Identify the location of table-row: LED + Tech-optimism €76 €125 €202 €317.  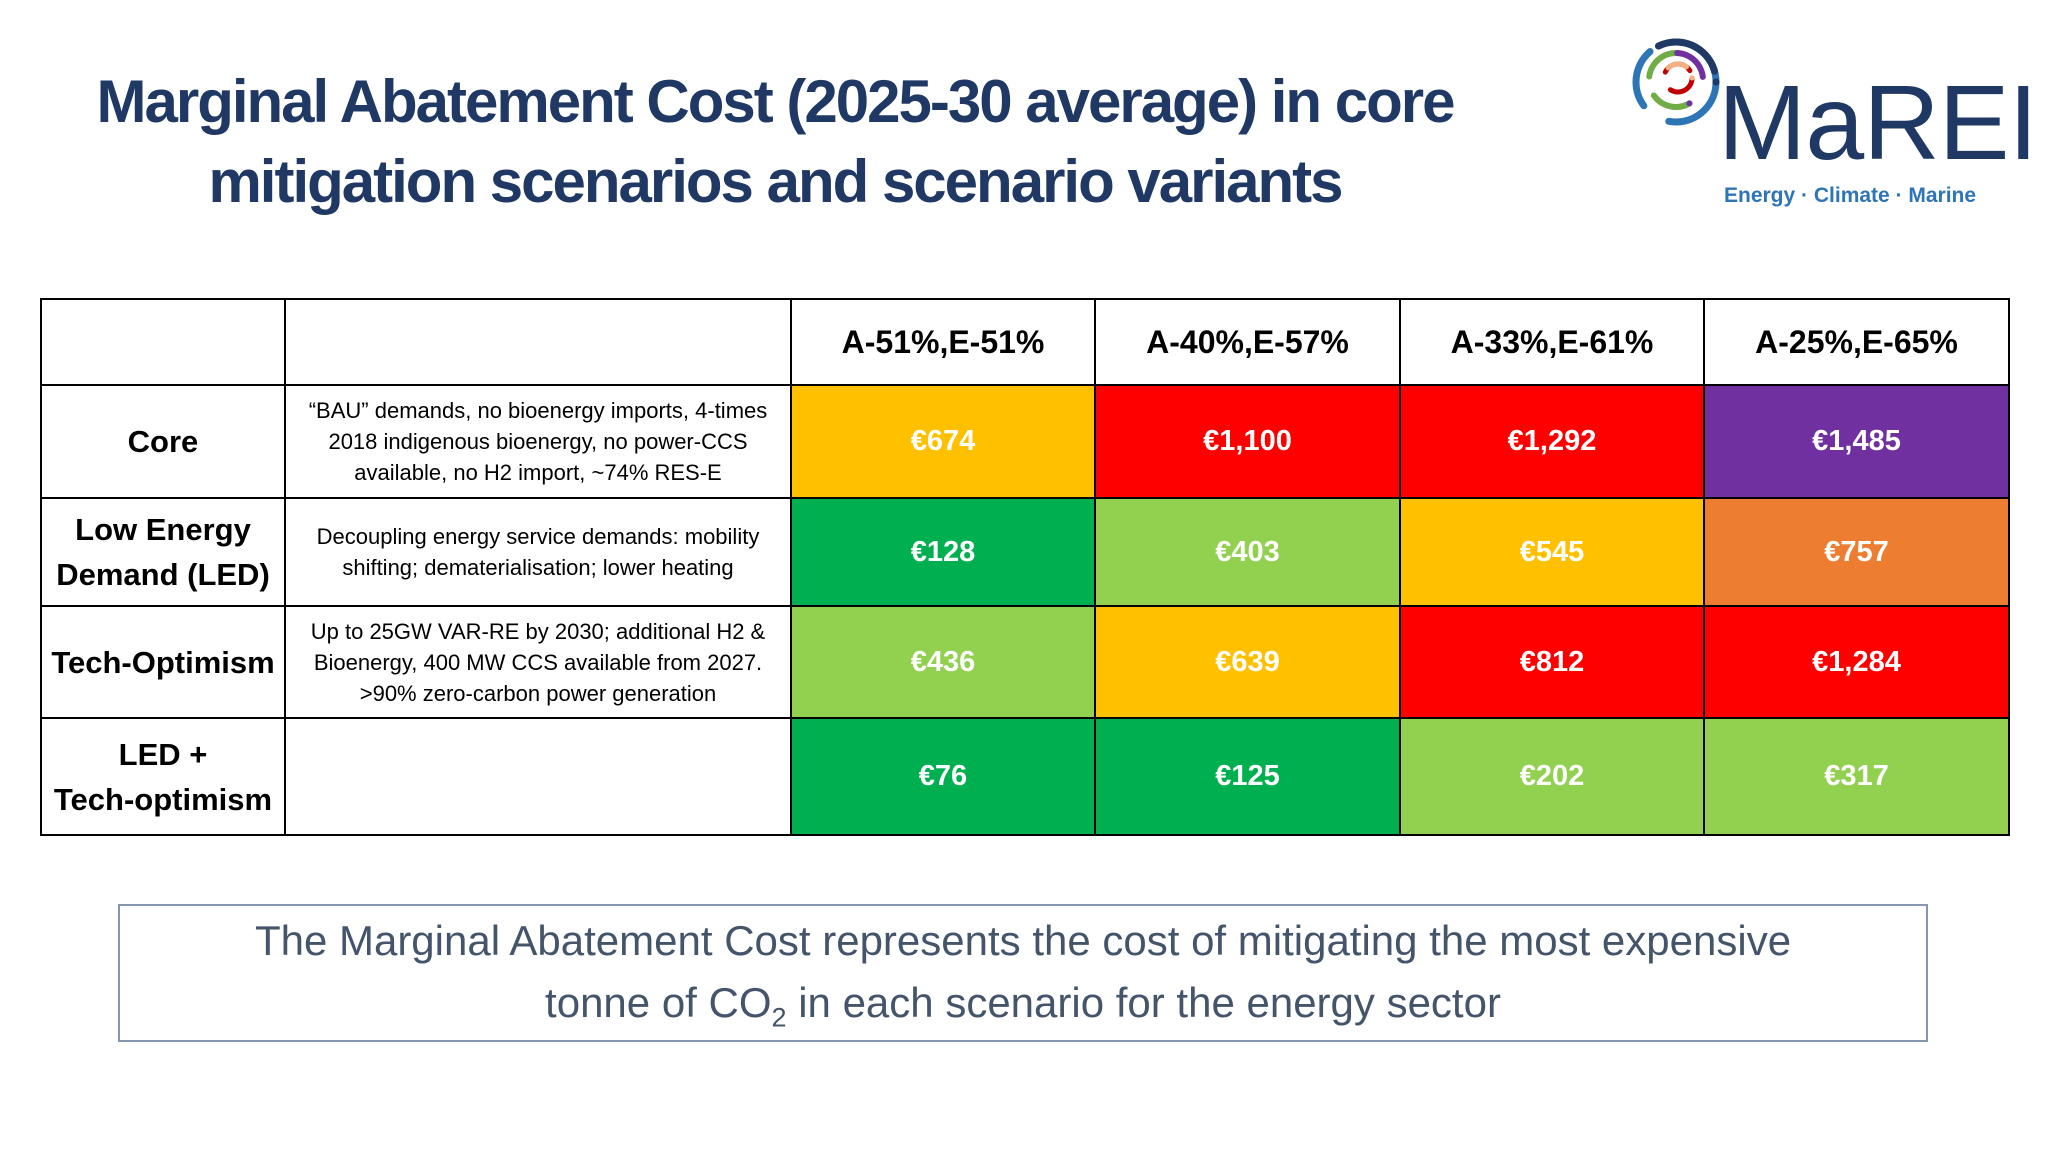
(1025, 776).